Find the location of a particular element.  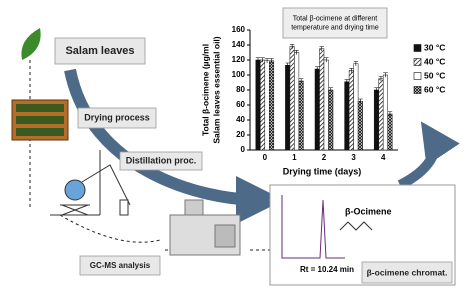

y-tick-label: 100 is located at coordinates (239, 74).